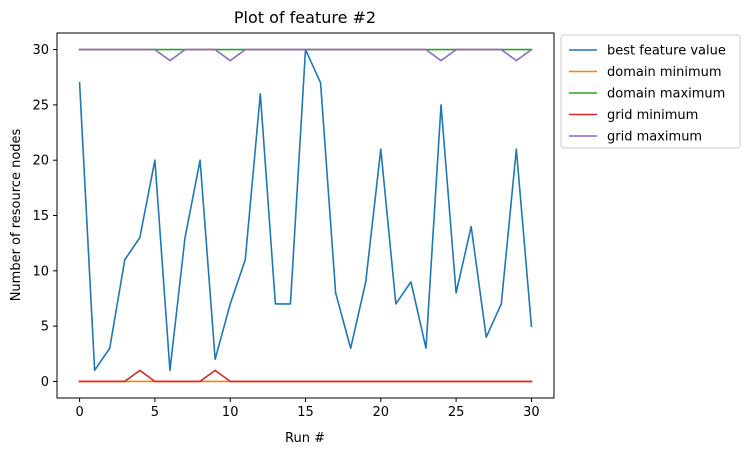 Image resolution: width=747 pixels, height=455 pixels. What do you see at coordinates (305, 412) in the screenshot?
I see `x-tick-label-3: 15` at bounding box center [305, 412].